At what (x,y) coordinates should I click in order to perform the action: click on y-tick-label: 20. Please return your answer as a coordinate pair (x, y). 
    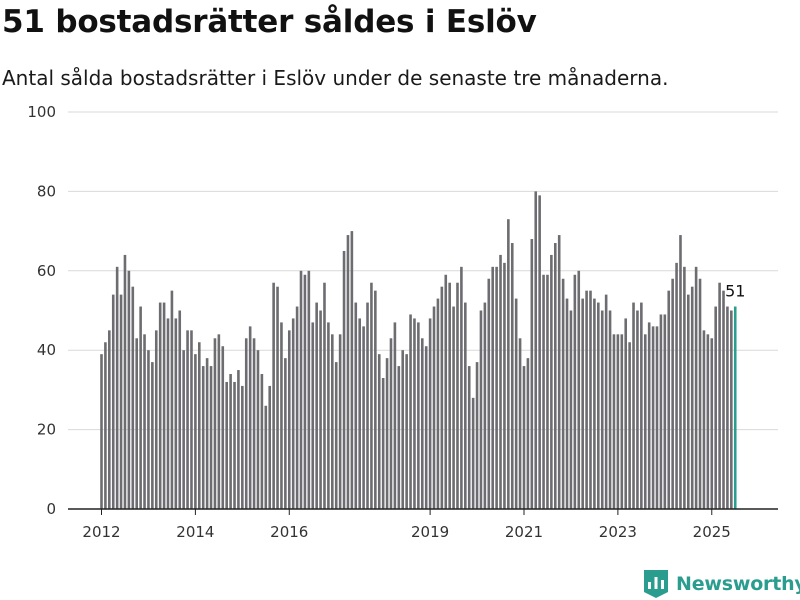
    Looking at the image, I should click on (46, 430).